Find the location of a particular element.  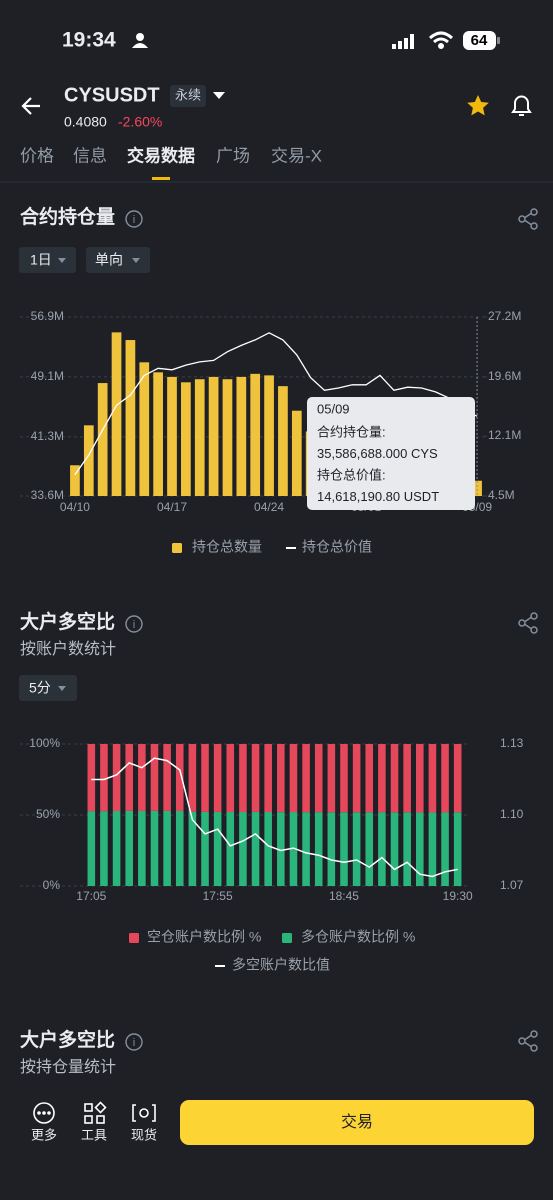

y2-tick-label: 1.13 is located at coordinates (512, 743).